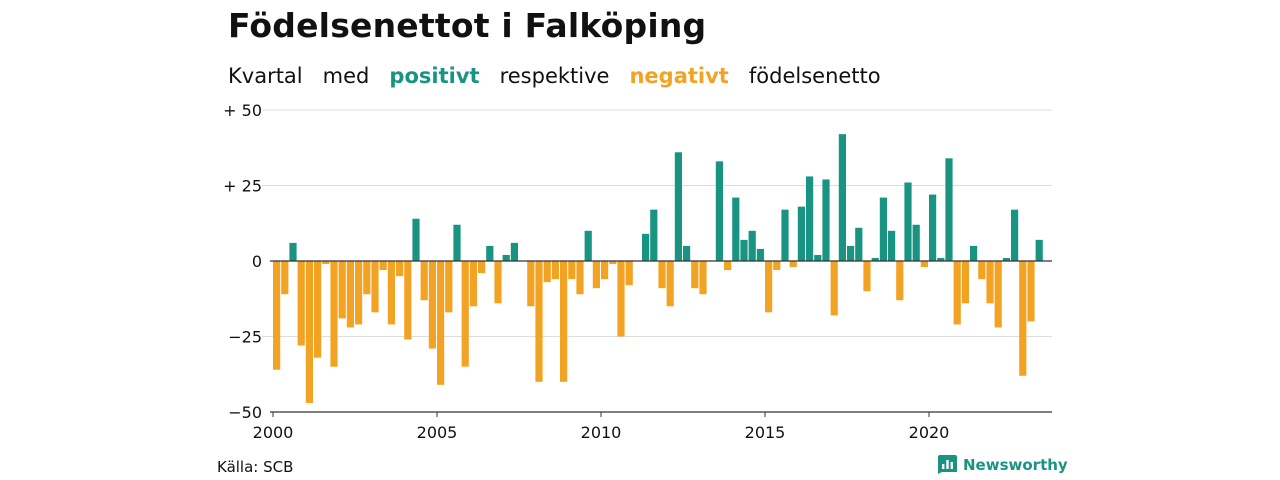 The width and height of the screenshot is (1280, 480). I want to click on x-tick-label: 2020, so click(929, 432).